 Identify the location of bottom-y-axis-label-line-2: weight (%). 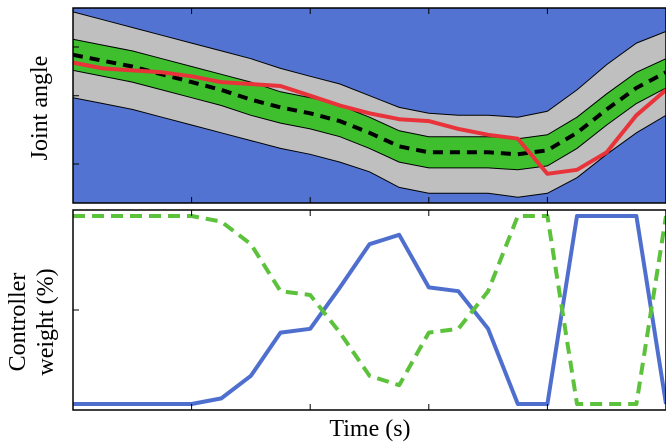
(46, 321).